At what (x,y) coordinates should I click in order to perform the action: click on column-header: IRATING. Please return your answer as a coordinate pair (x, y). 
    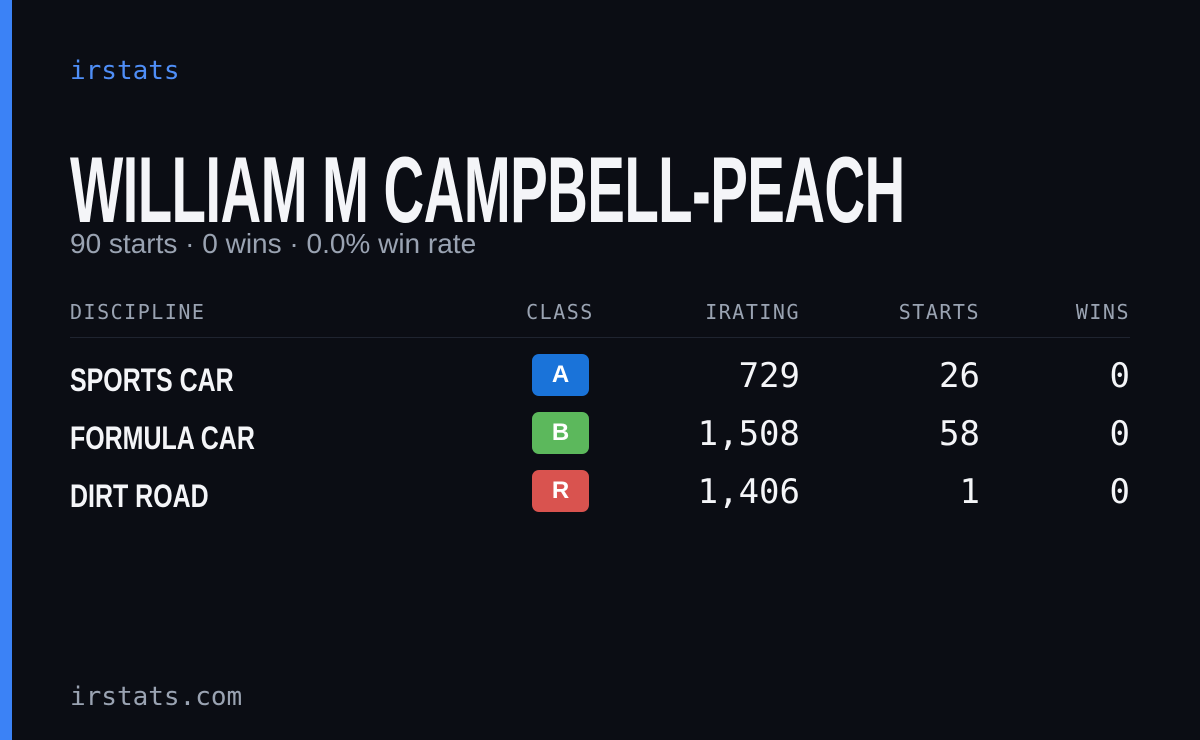
    Looking at the image, I should click on (752, 312).